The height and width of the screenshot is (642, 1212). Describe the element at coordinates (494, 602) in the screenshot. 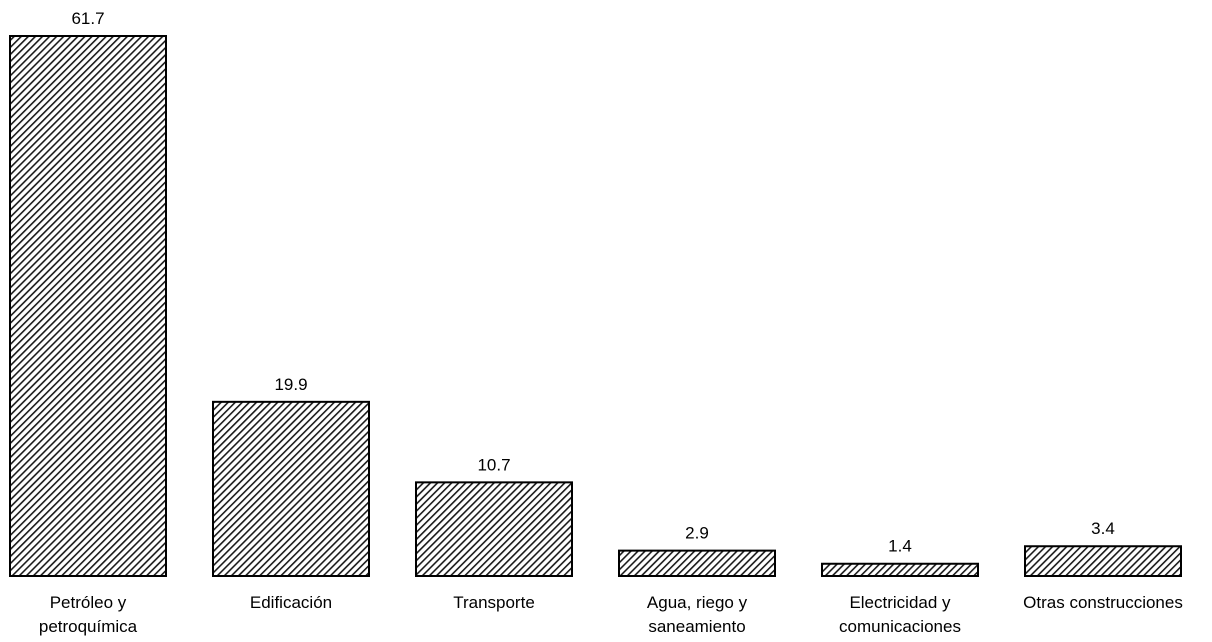

I see `category-label-2-line-0: Transporte` at that location.